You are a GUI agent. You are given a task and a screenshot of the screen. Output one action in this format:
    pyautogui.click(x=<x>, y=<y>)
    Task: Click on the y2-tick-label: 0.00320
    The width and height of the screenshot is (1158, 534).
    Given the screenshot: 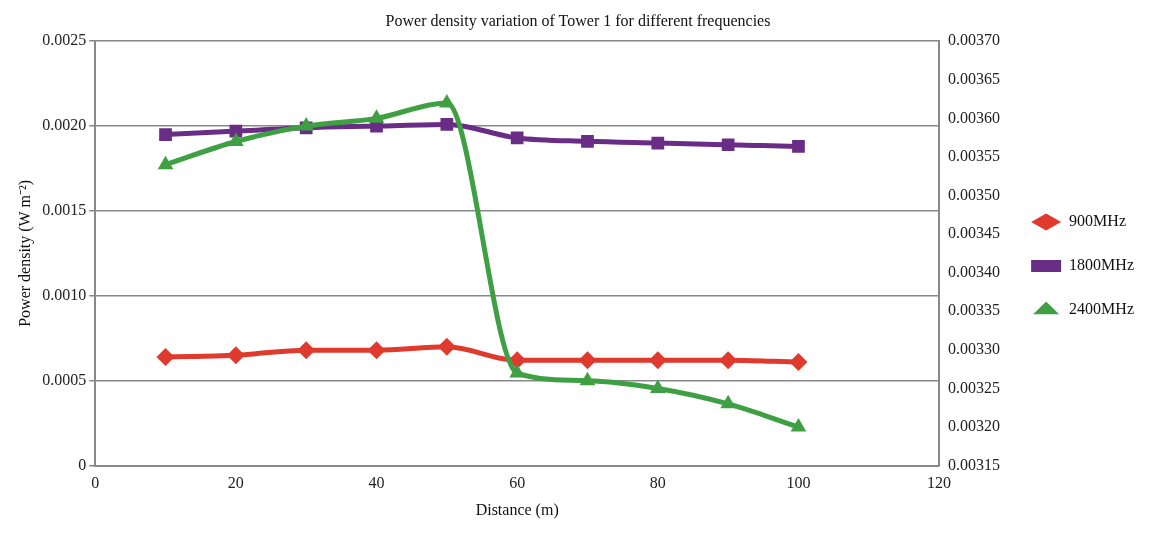 What is the action you would take?
    pyautogui.click(x=974, y=426)
    